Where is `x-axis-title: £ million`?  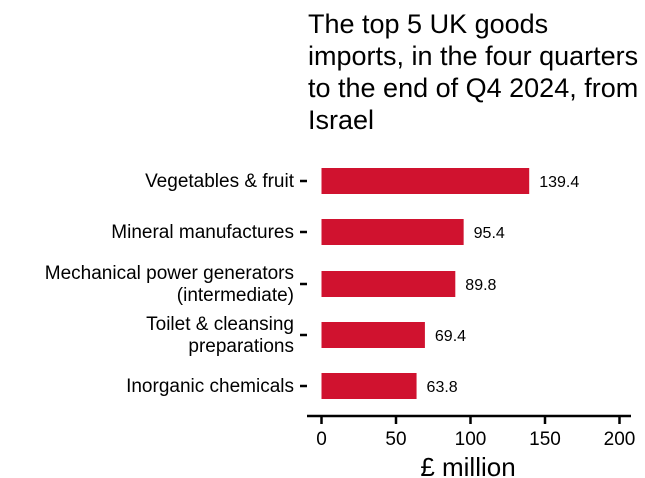
x-axis-title: £ million is located at coordinates (467, 465).